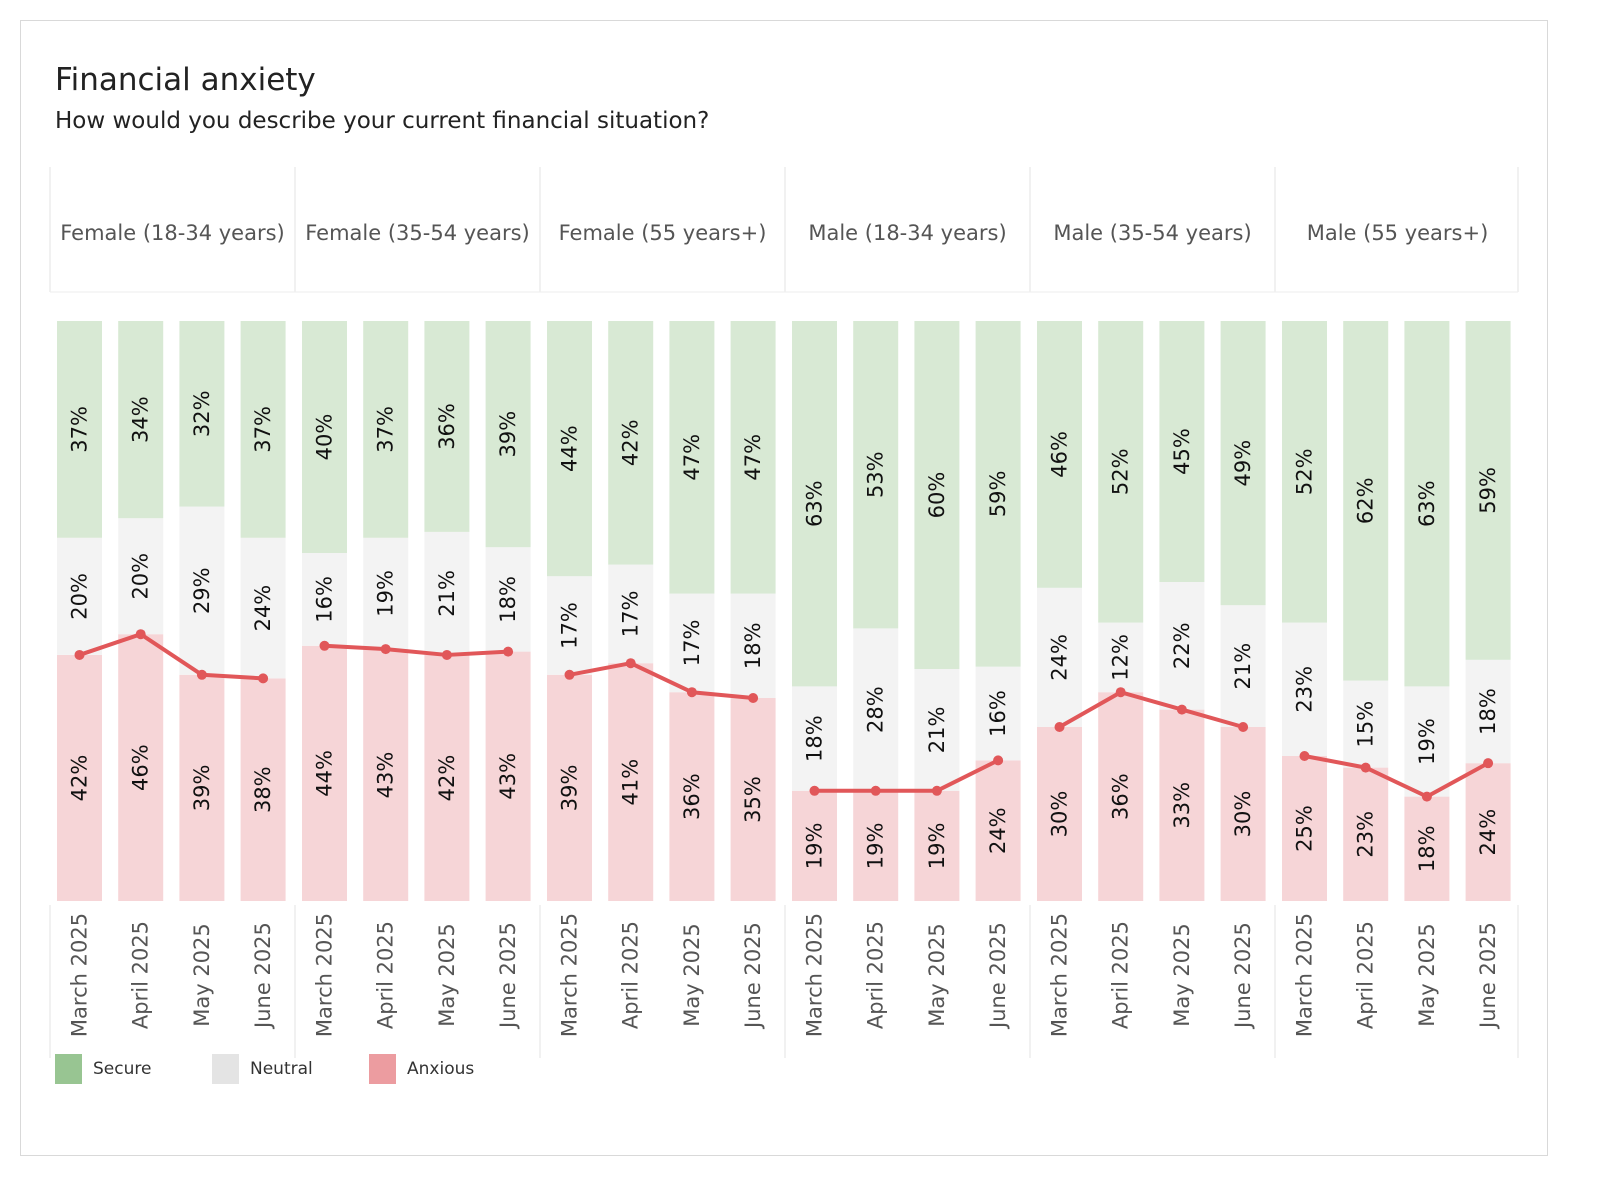  What do you see at coordinates (1488, 832) in the screenshot?
I see `data-label-anxious: 24%` at bounding box center [1488, 832].